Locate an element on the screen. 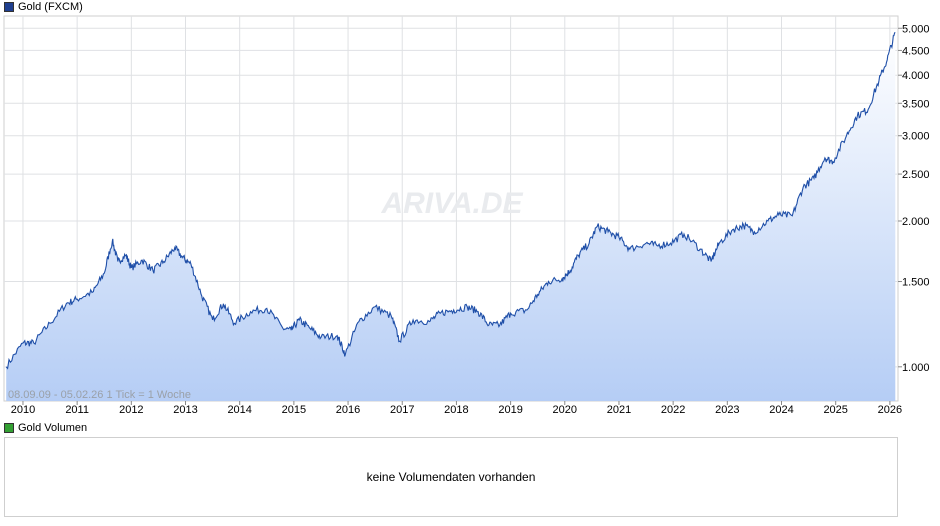 The image size is (940, 526). x-tick-label: 2024 is located at coordinates (781, 410).